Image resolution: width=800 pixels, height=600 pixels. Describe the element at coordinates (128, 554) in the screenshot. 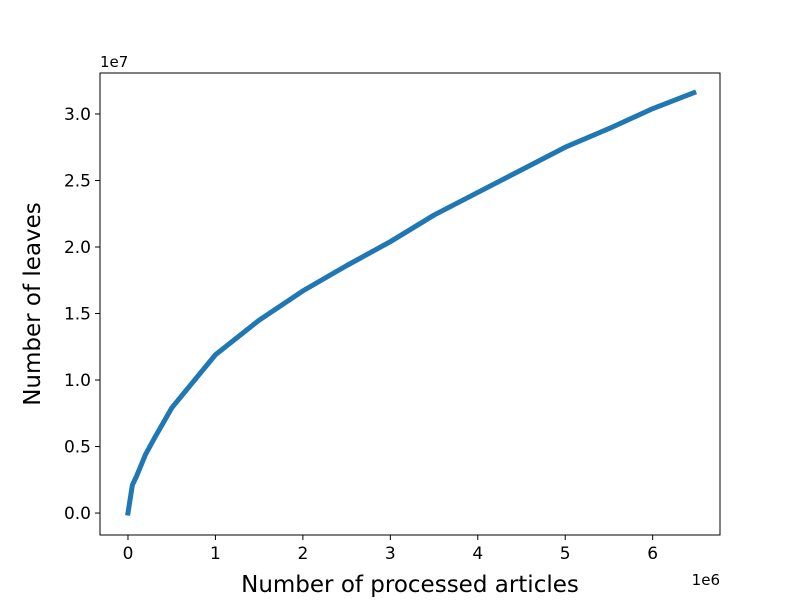

I see `x-tick-label: 0` at that location.